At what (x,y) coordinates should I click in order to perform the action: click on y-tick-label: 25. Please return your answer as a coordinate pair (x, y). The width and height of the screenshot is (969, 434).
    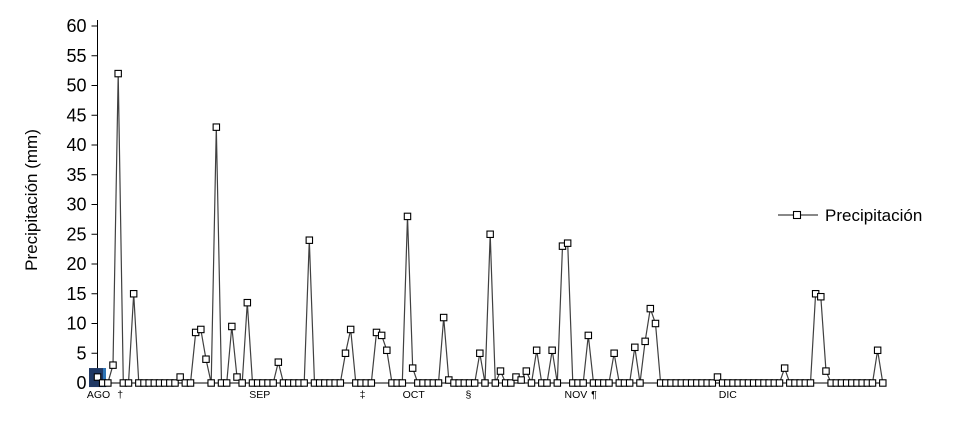
    Looking at the image, I should click on (76, 234).